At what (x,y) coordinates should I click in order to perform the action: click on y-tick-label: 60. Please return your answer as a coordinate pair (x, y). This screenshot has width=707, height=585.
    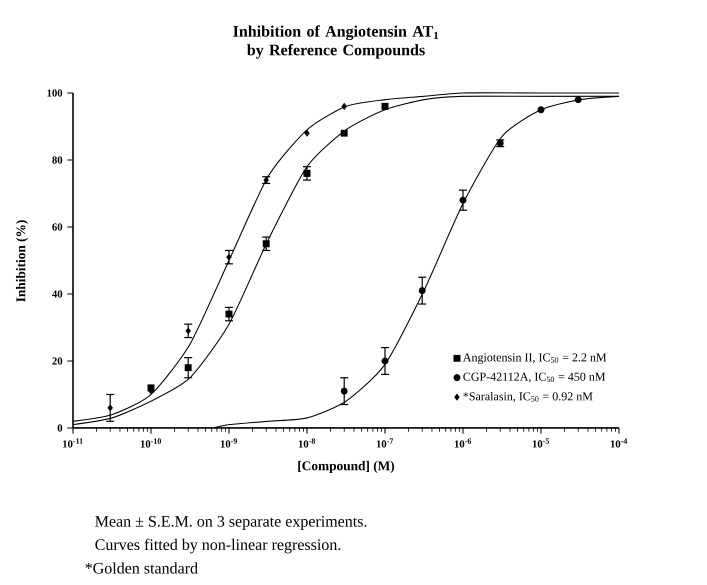
    Looking at the image, I should click on (57, 227).